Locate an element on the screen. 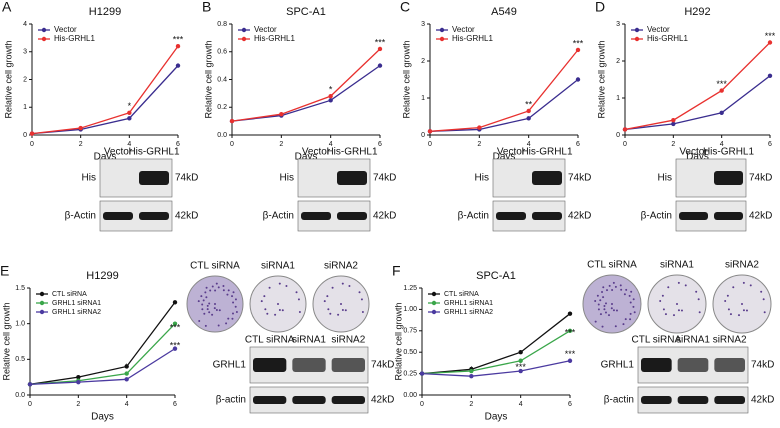 The image size is (780, 428). y-tick-label: 1.25 is located at coordinates (410, 288).